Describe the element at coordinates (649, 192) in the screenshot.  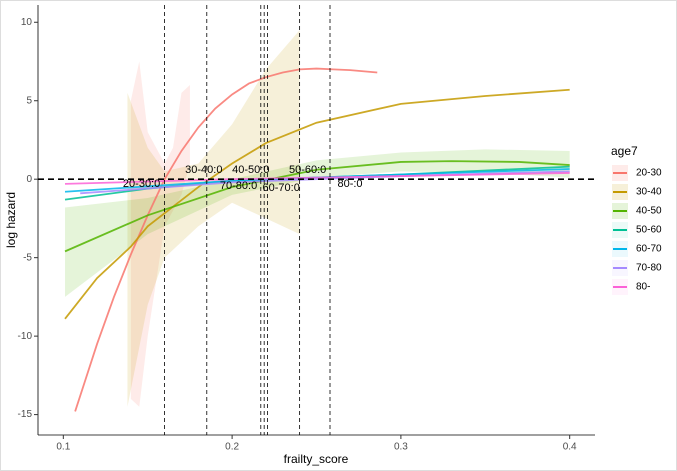
I see `legend-label: 30-40` at that location.